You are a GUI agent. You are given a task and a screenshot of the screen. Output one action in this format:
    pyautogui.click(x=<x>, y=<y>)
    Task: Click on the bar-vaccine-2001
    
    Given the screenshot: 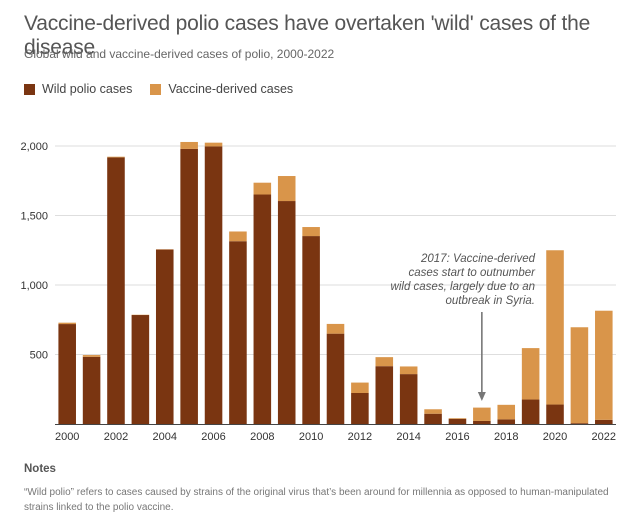 What is the action you would take?
    pyautogui.click(x=92, y=356)
    